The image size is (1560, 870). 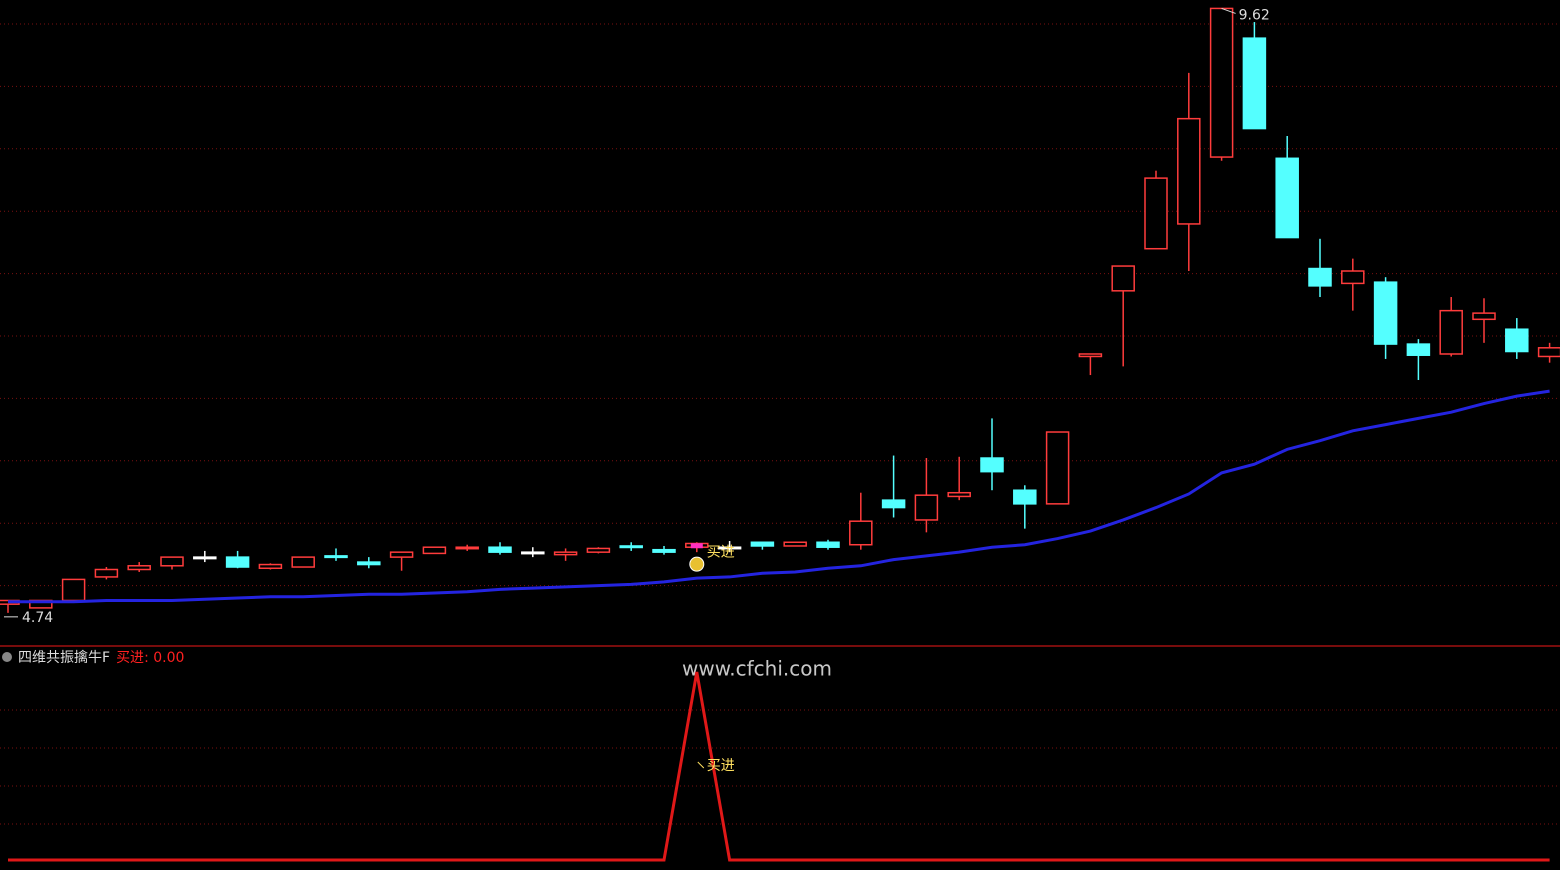 What do you see at coordinates (1228, 10) in the screenshot?
I see `high-pointer` at bounding box center [1228, 10].